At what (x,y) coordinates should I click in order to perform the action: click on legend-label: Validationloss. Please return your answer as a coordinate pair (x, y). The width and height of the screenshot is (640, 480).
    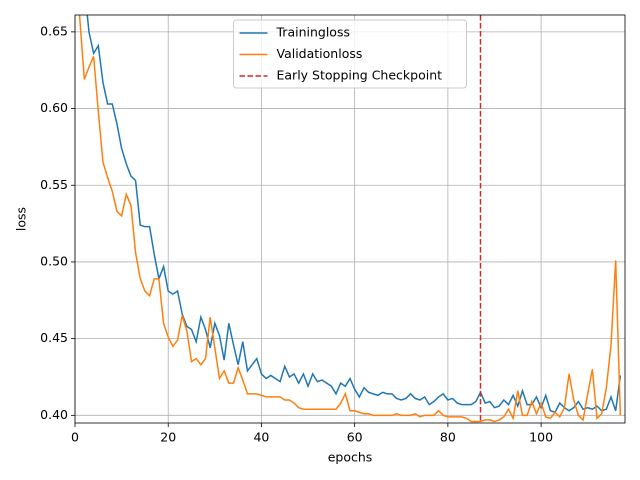
    Looking at the image, I should click on (320, 53).